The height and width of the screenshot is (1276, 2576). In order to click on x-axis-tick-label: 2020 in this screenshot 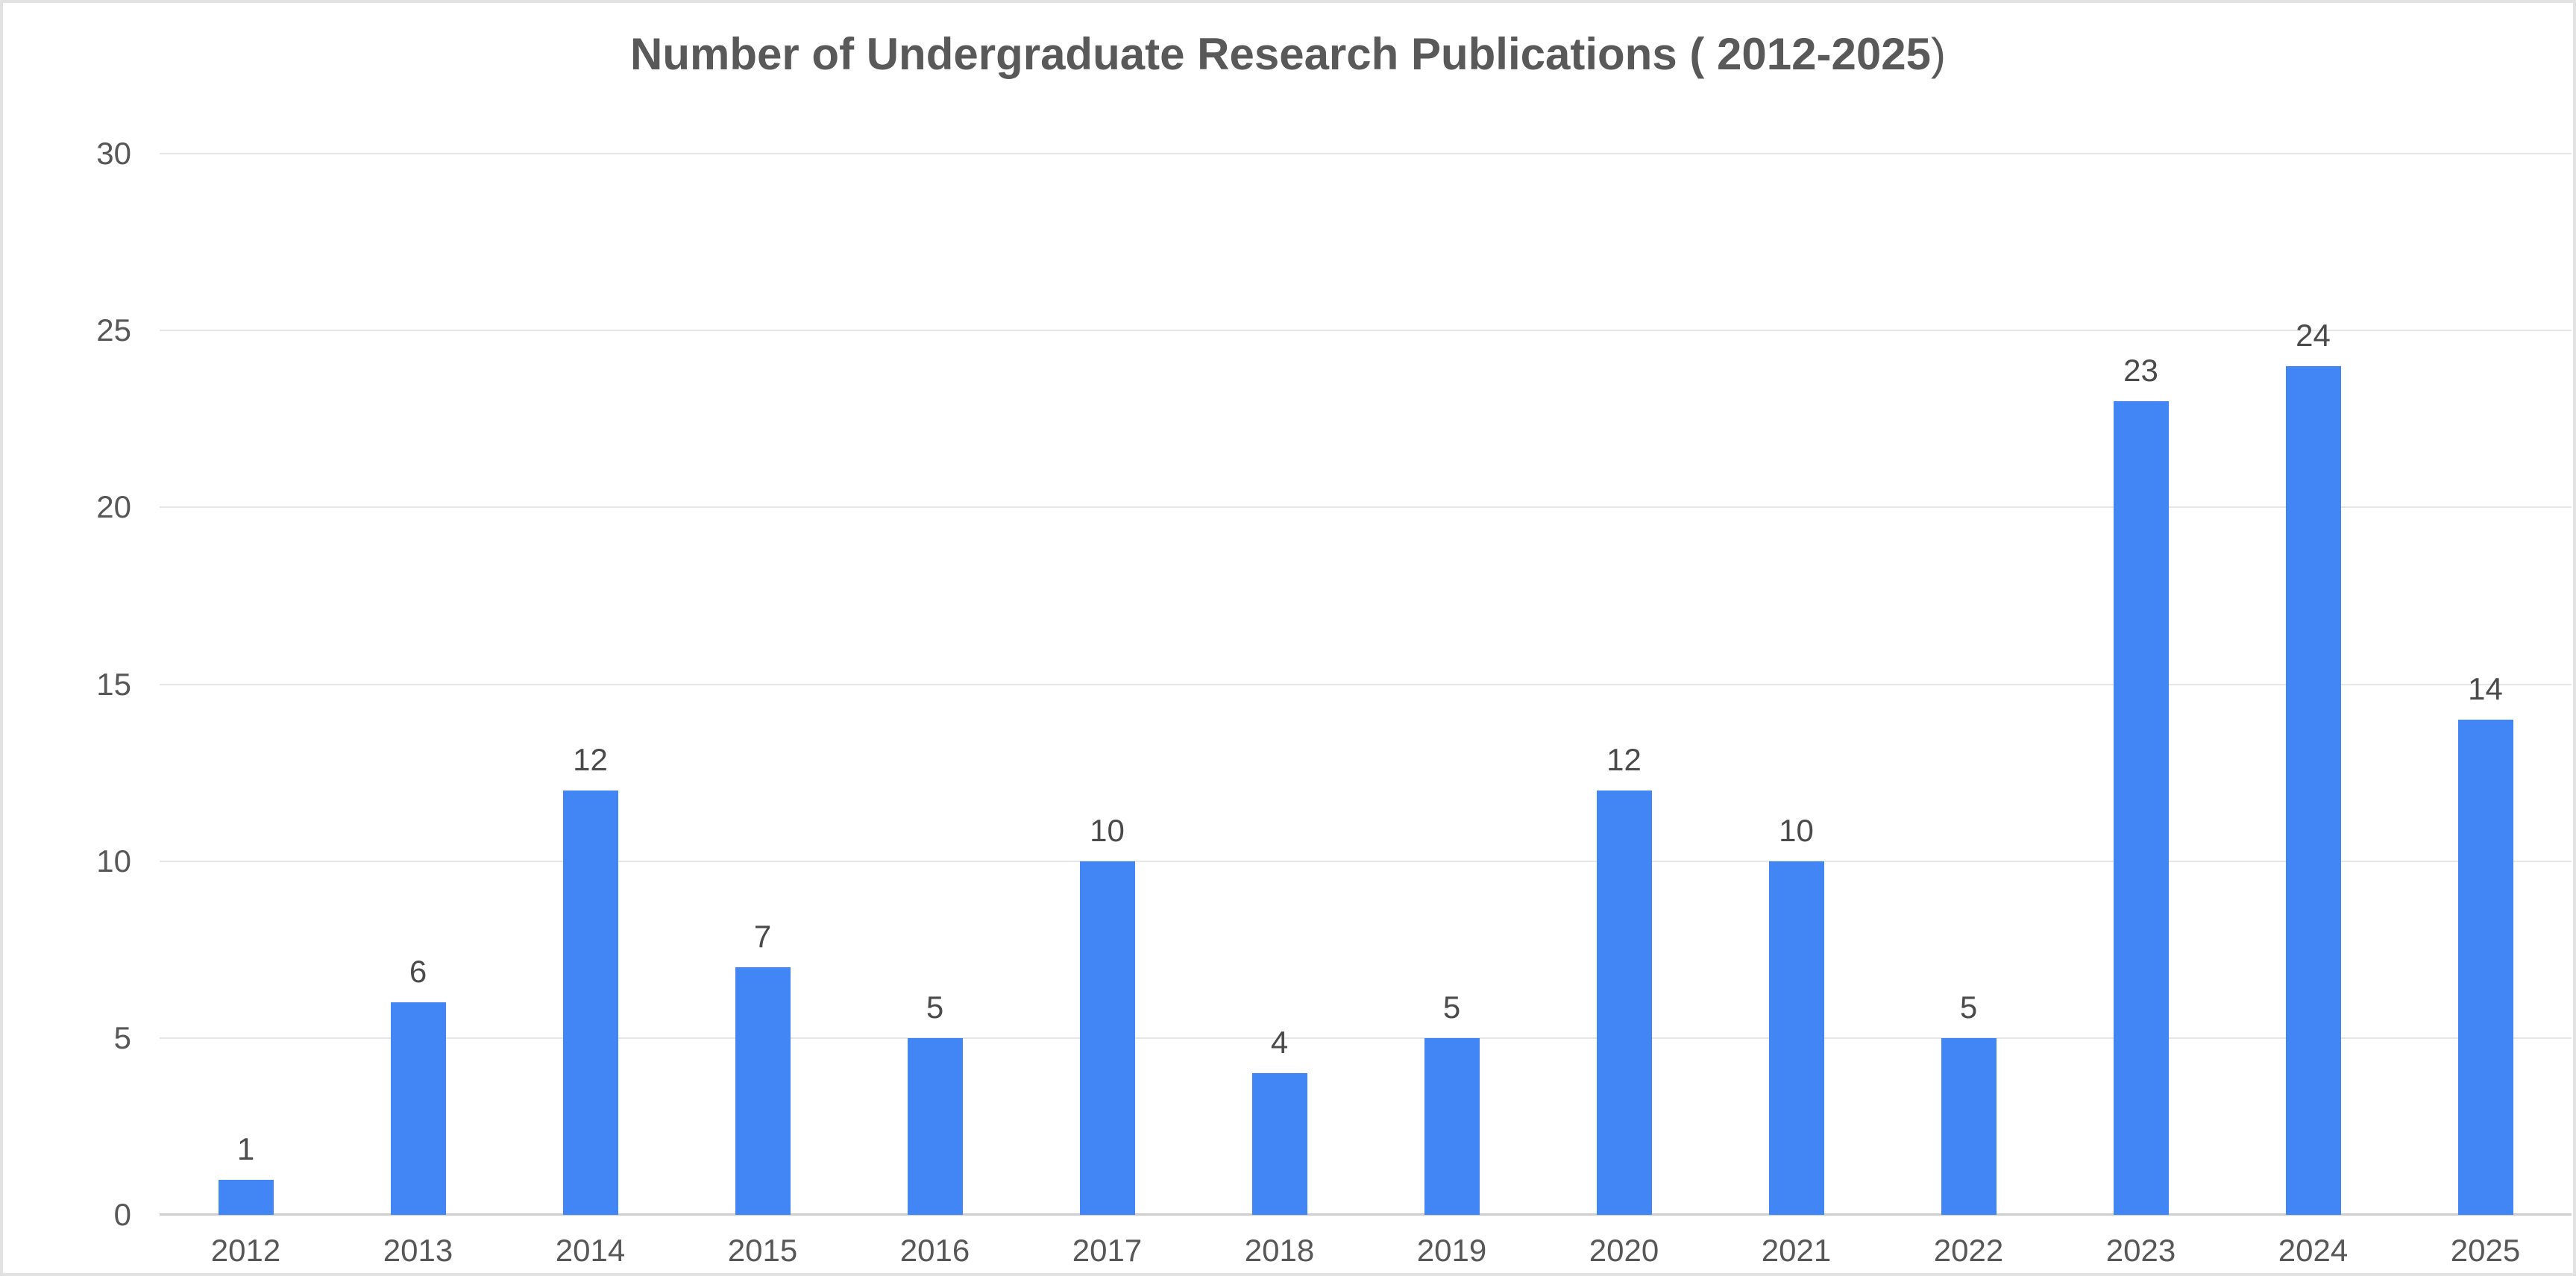, I will do `click(1624, 1250)`.